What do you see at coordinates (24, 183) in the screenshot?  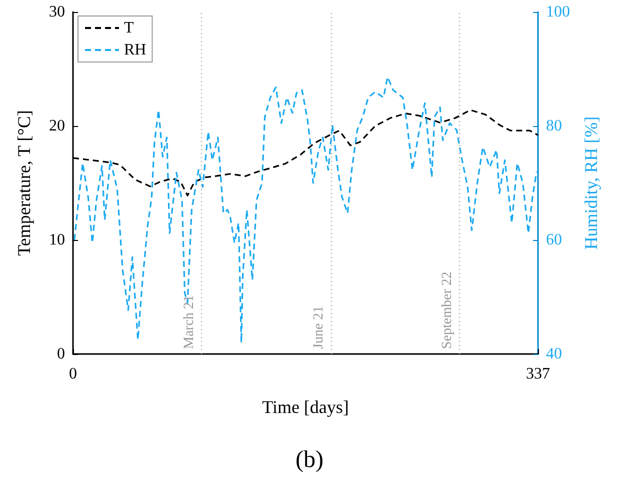 I see `y-axis-title: Temperature, T [°C]` at bounding box center [24, 183].